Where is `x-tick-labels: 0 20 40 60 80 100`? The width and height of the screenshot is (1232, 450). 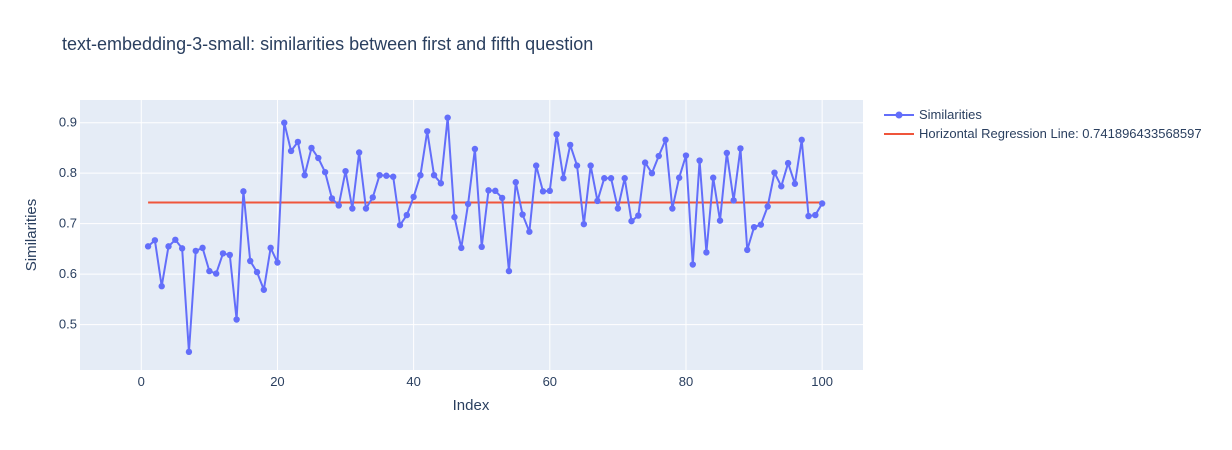
x-tick-labels: 0 20 40 60 80 100 is located at coordinates (485, 381).